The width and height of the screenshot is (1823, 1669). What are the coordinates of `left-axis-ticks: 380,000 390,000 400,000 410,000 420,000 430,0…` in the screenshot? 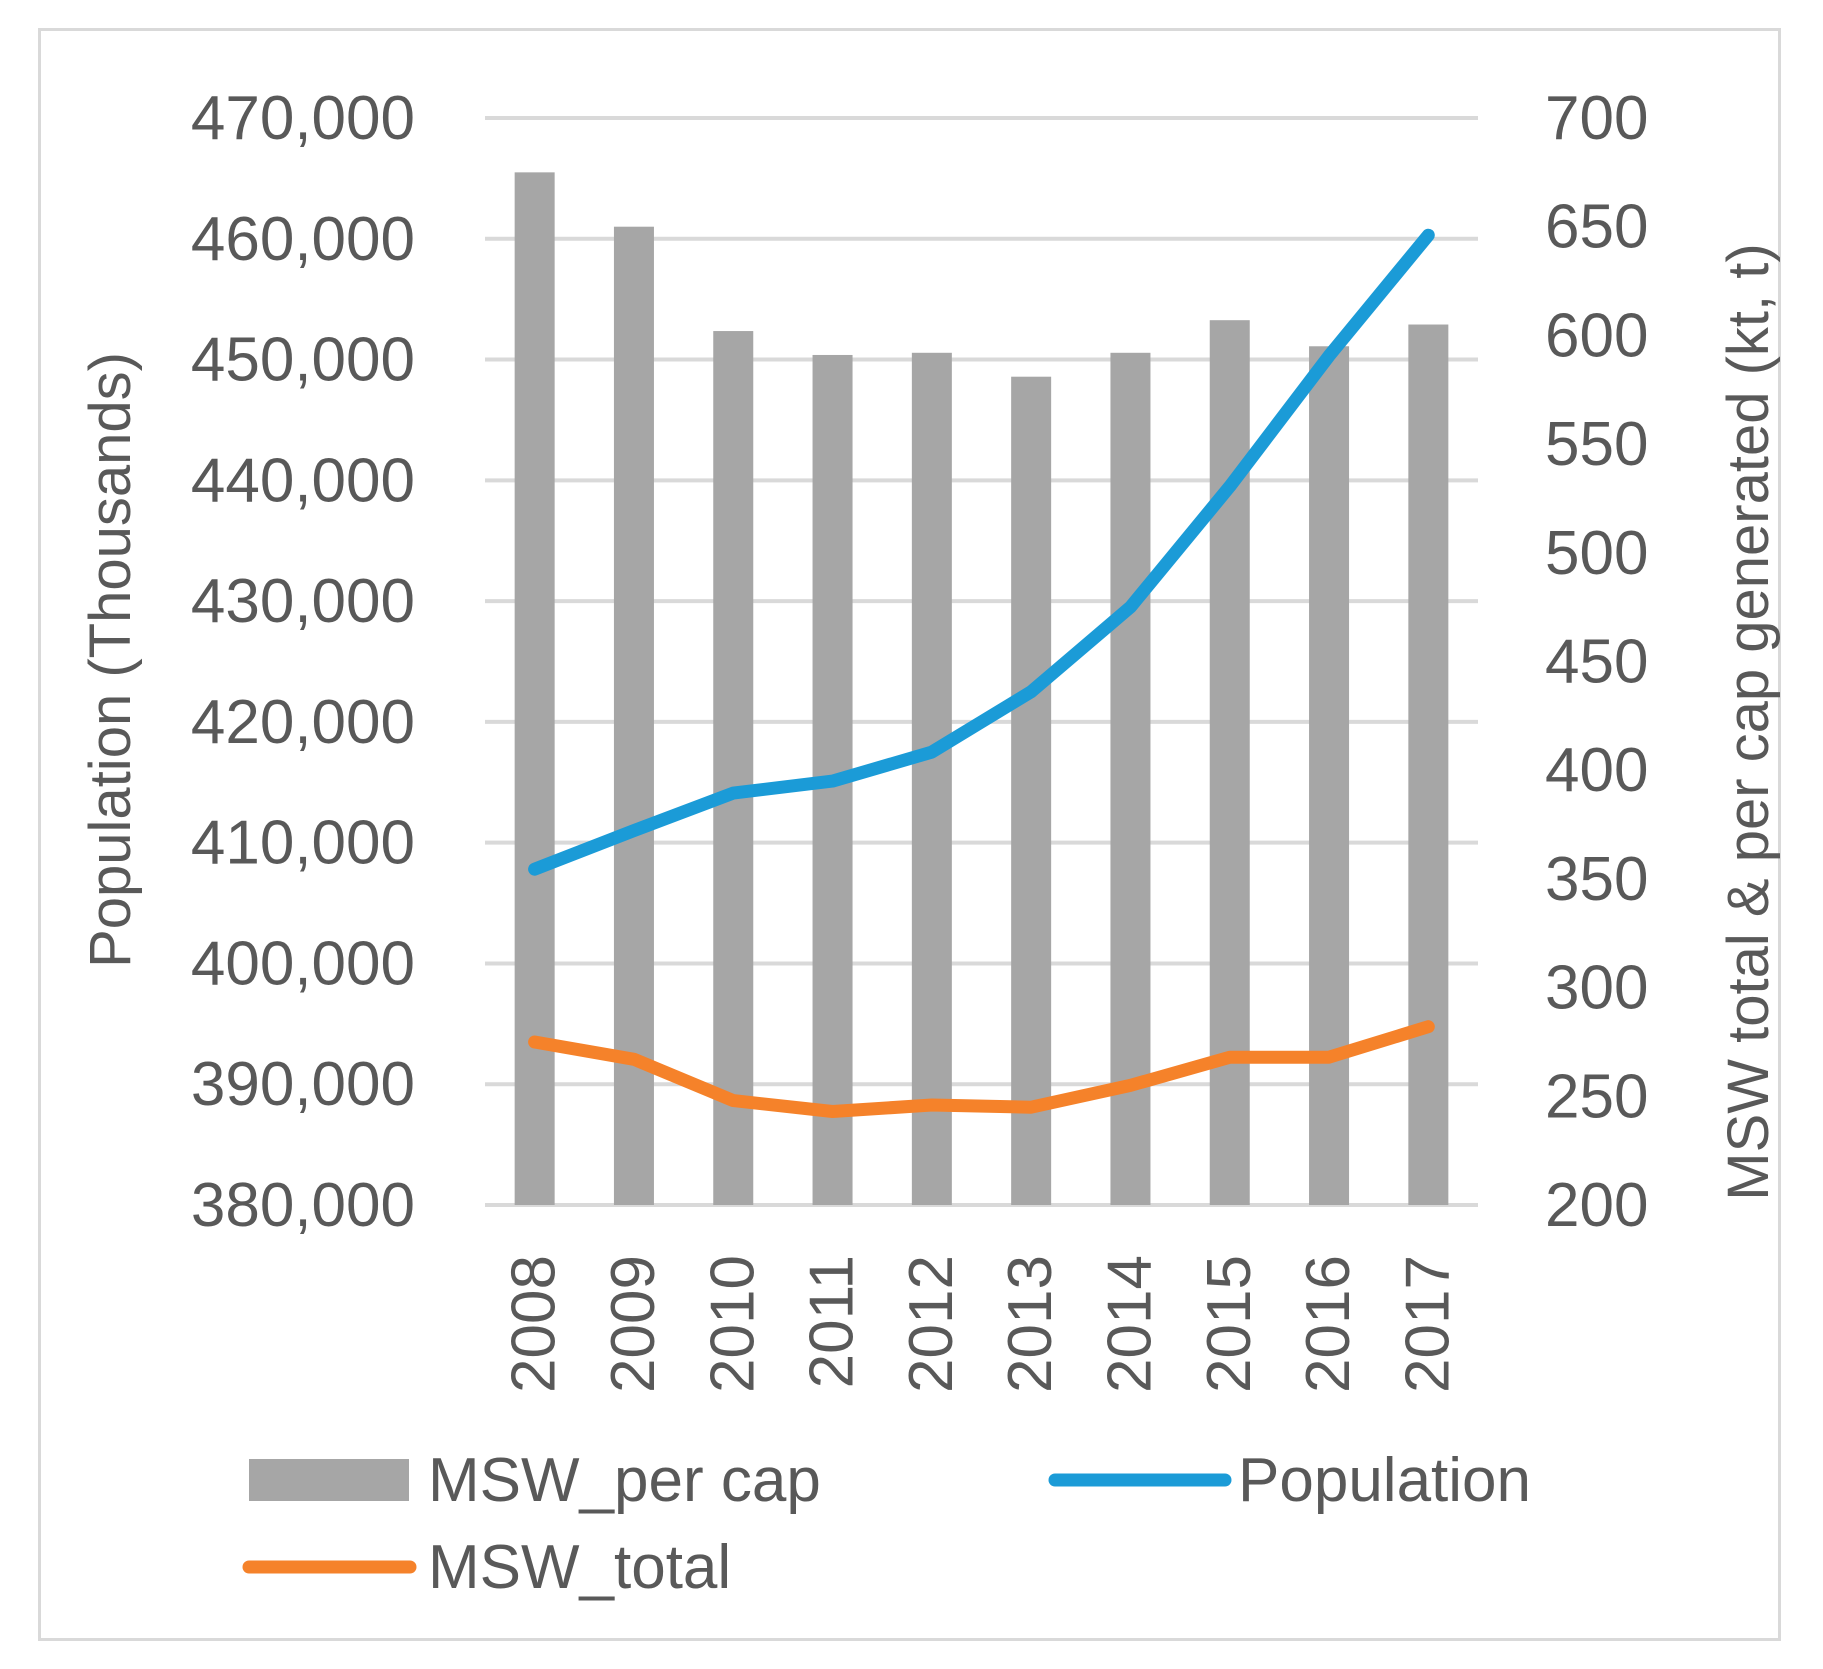 It's located at (303, 662).